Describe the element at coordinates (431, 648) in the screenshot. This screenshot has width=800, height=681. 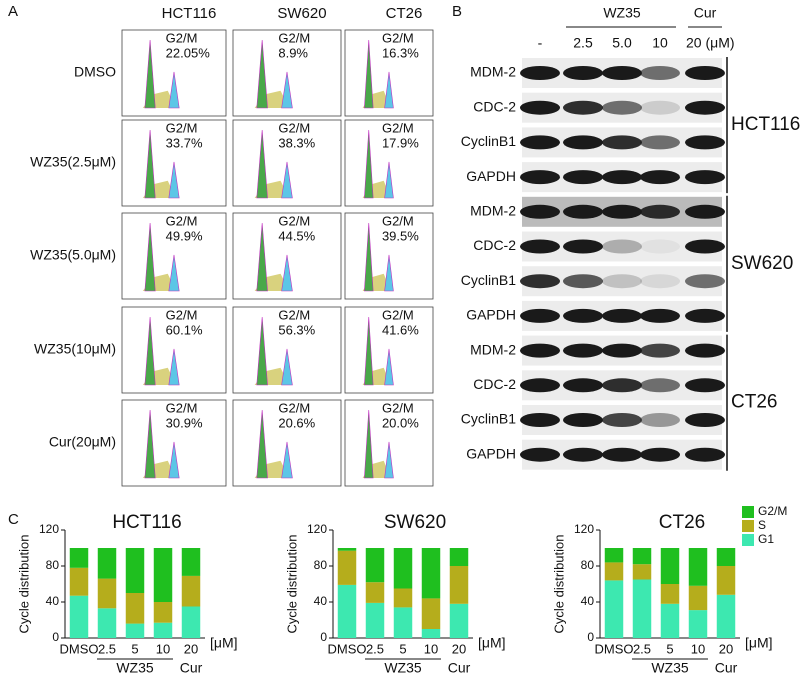
I see `x-tick-label: 10` at that location.